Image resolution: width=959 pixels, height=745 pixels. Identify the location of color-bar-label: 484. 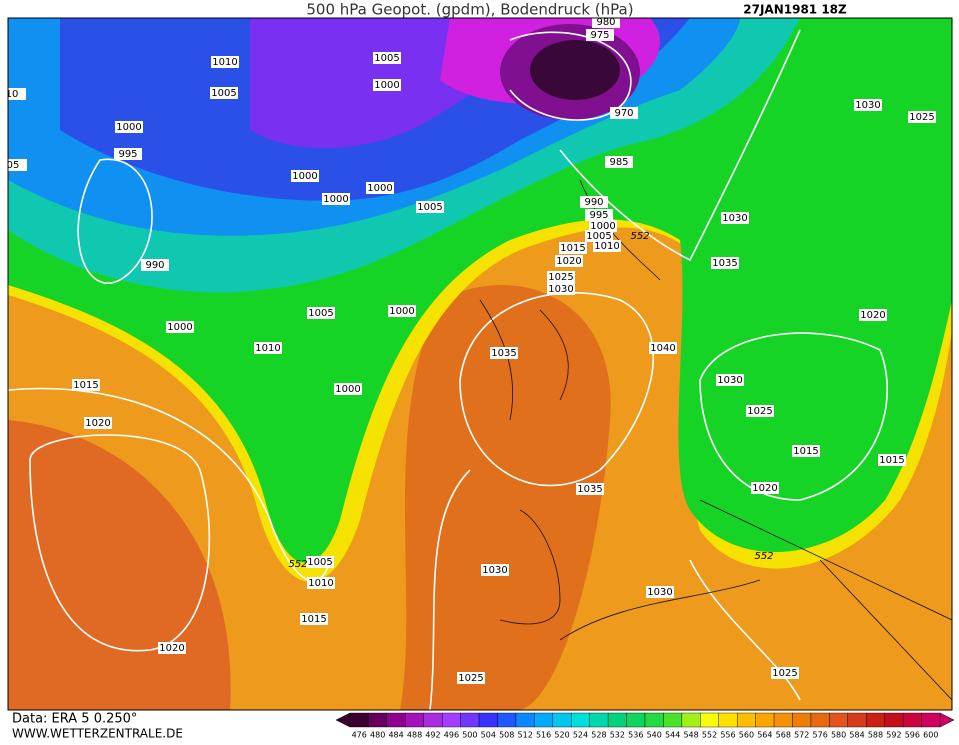
(395, 735).